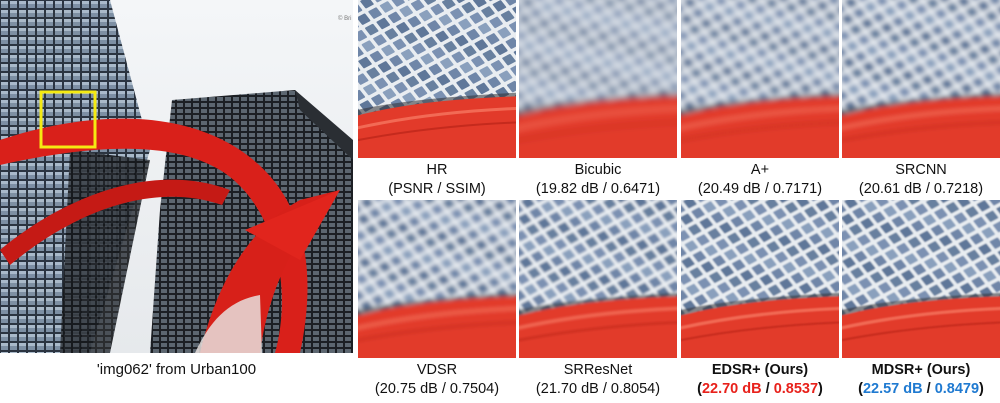 This screenshot has width=1000, height=403. What do you see at coordinates (598, 170) in the screenshot?
I see `method-name: Bicubic` at bounding box center [598, 170].